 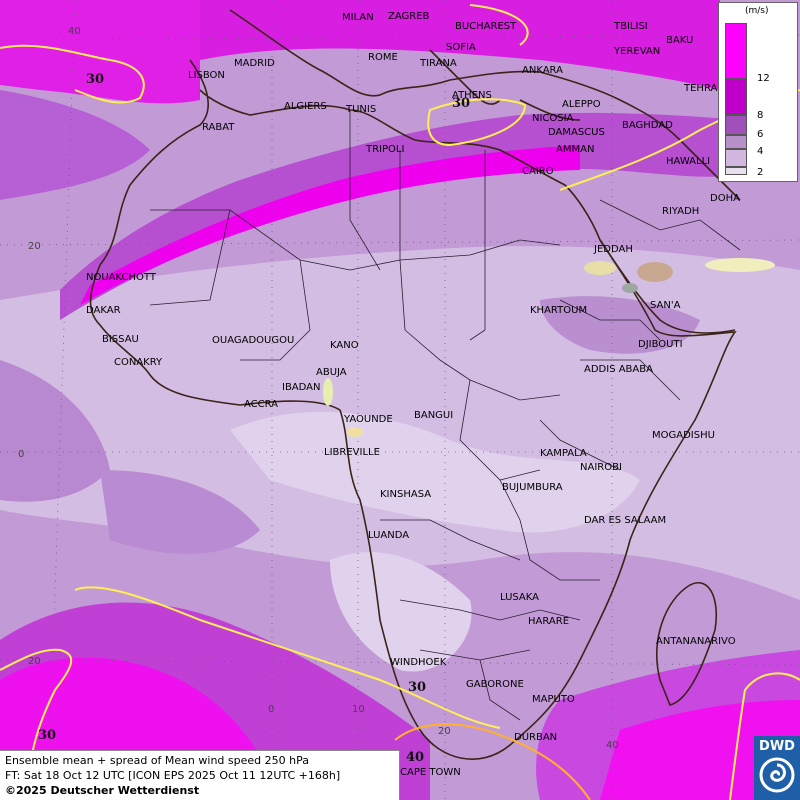 I want to click on city-label: WINDHOEK, so click(x=418, y=662).